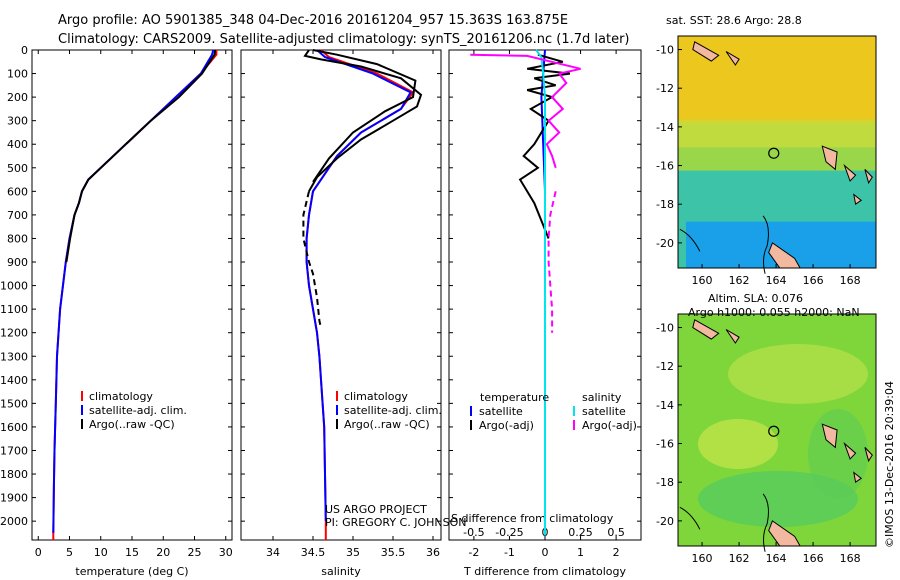 The height and width of the screenshot is (580, 900). What do you see at coordinates (14, 356) in the screenshot?
I see `y-tick-label: 1300` at bounding box center [14, 356].